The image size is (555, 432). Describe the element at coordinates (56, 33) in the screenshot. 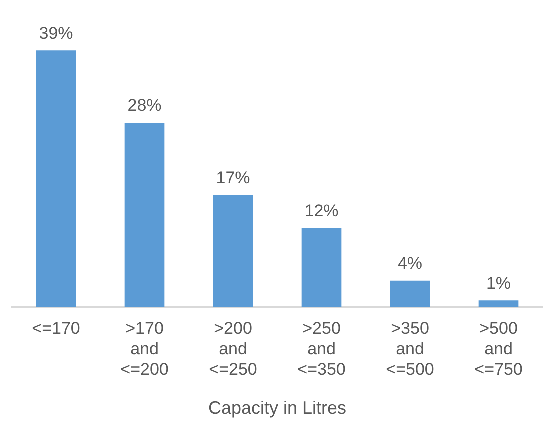

I see `data-label: 39%` at that location.